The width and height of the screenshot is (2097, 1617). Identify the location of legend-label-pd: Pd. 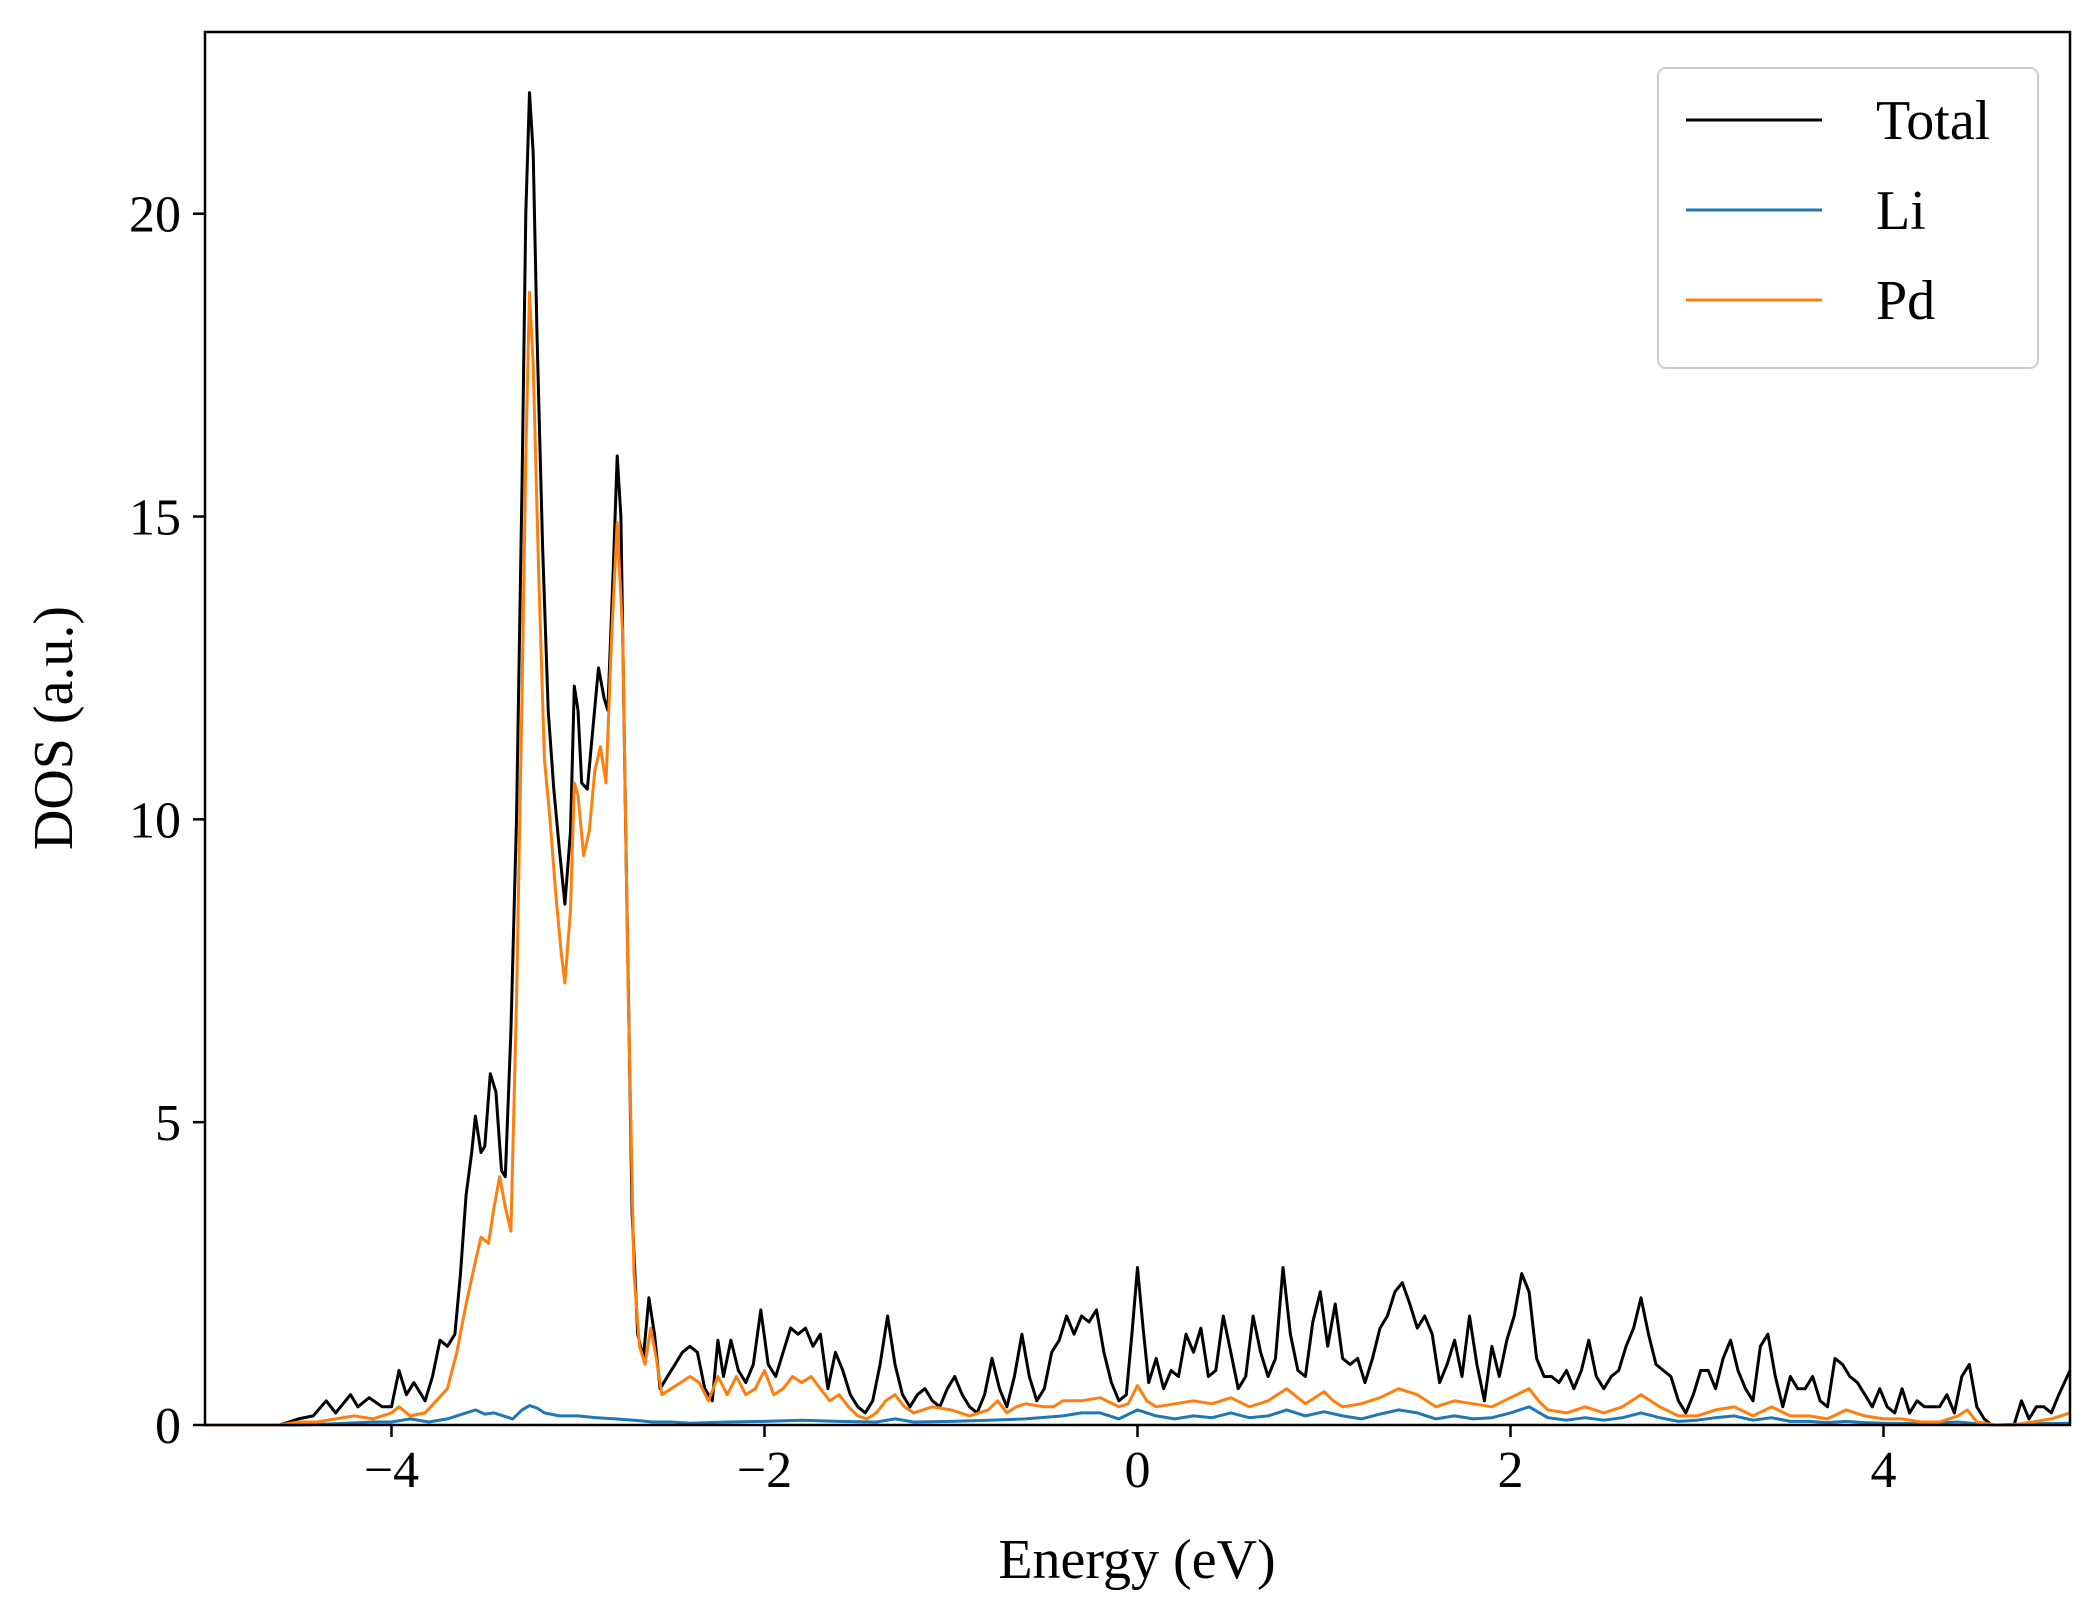
(1905, 301).